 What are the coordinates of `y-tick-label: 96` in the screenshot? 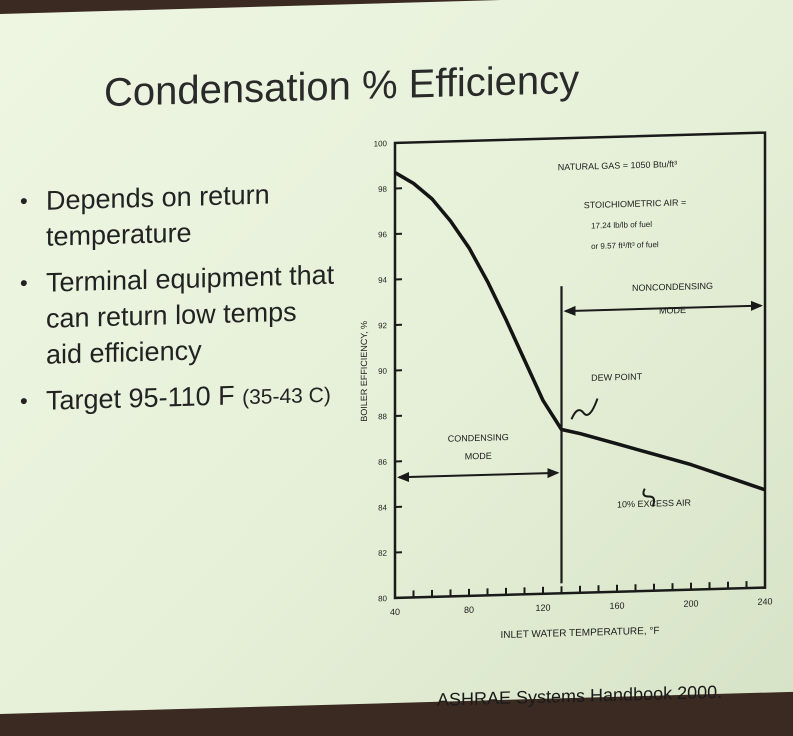 It's located at (382, 234).